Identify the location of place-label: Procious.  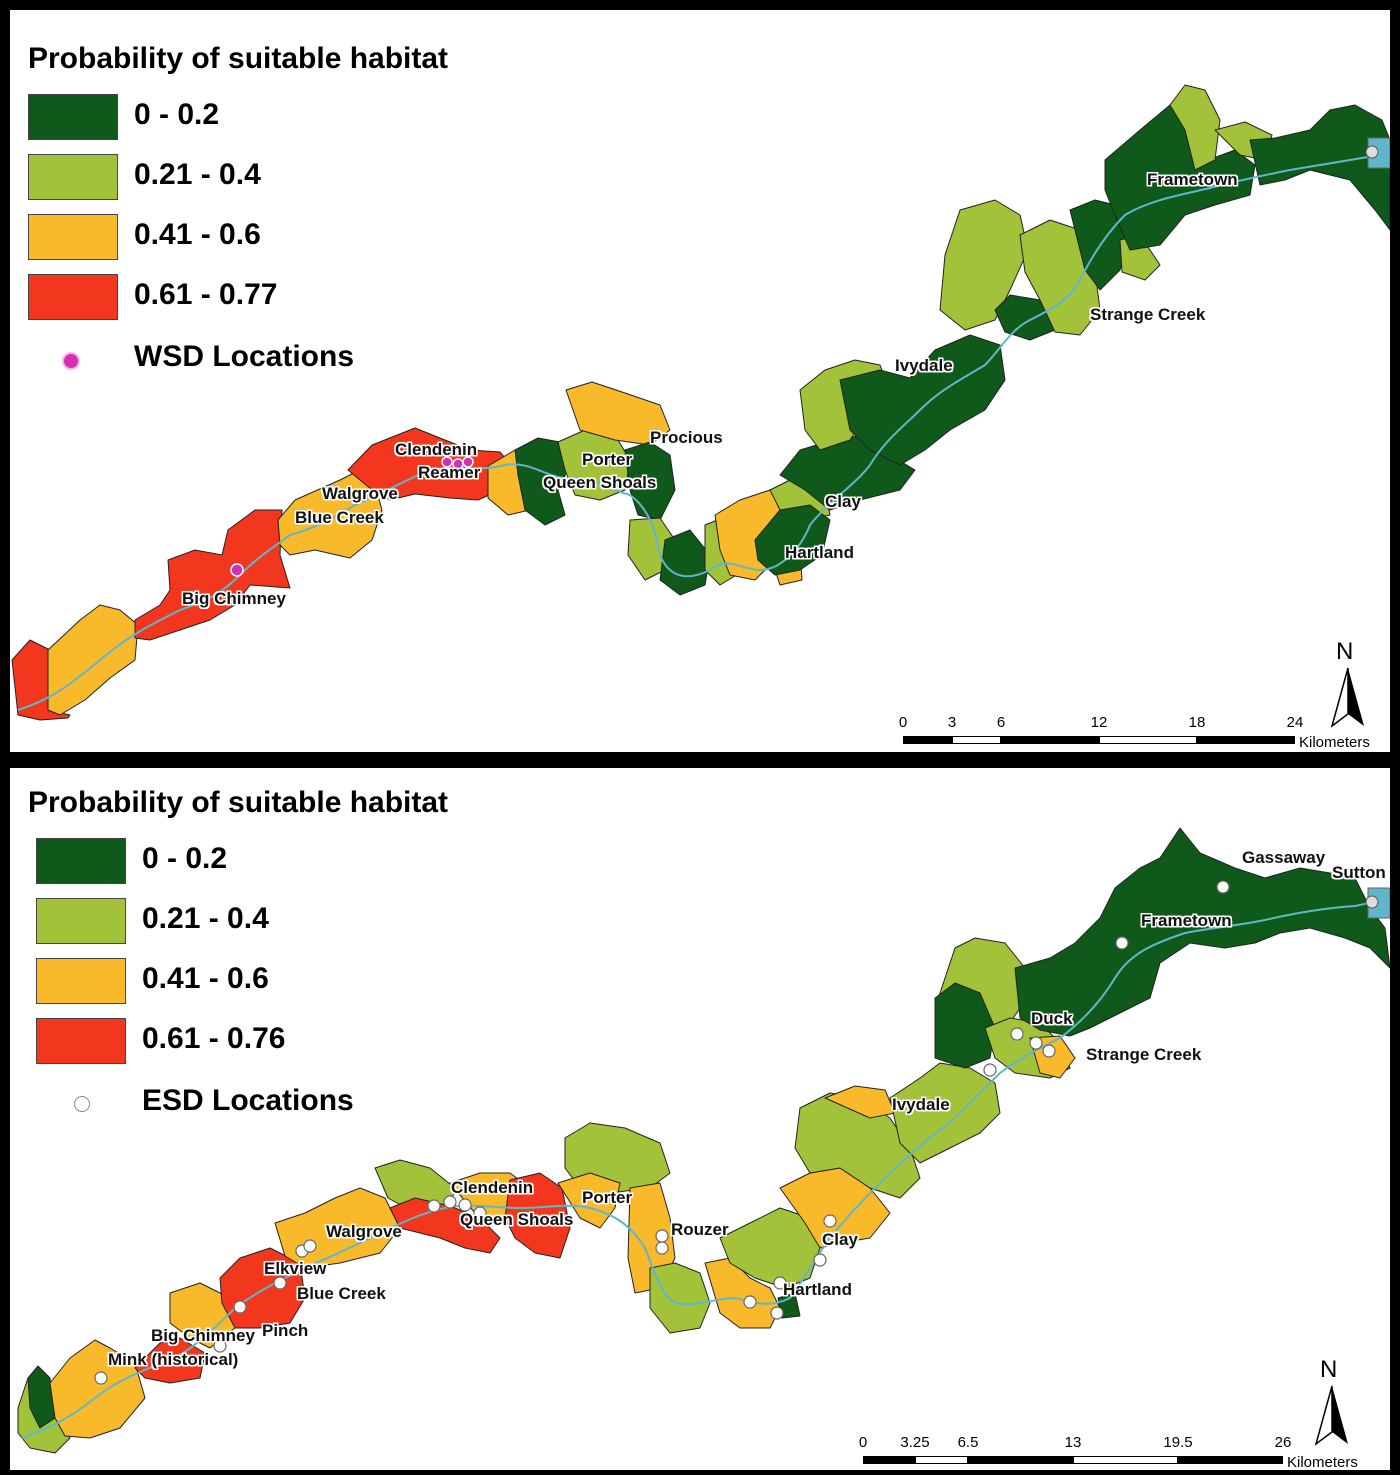
(686, 437).